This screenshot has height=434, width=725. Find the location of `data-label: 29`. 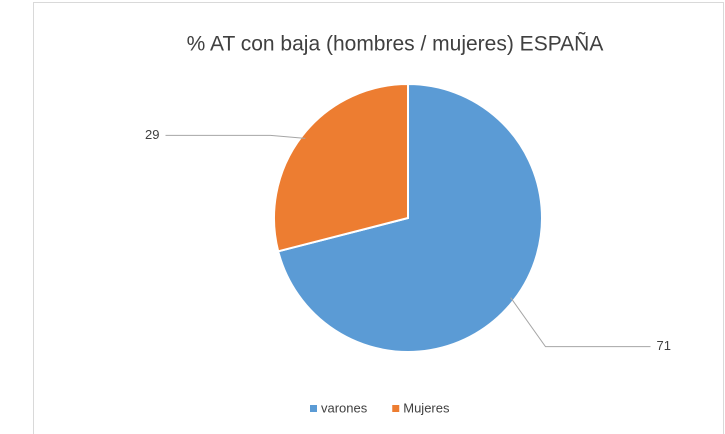

data-label: 29 is located at coordinates (152, 134).